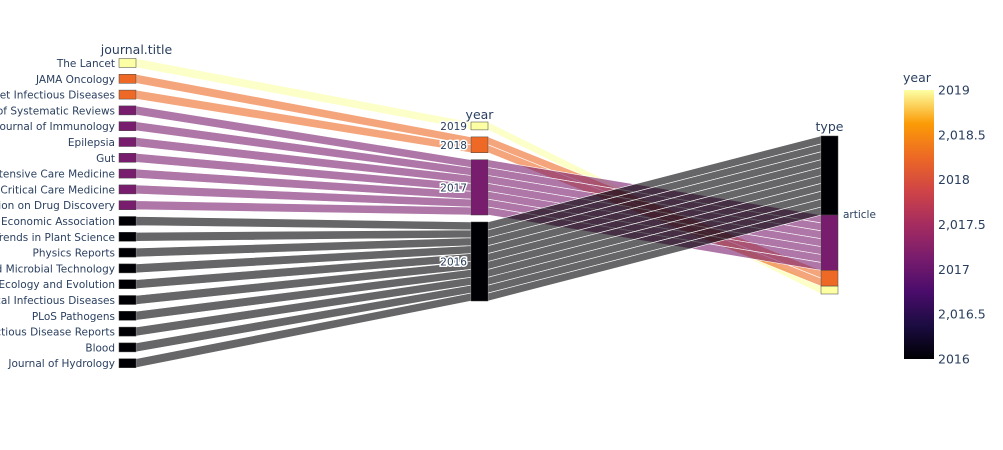  I want to click on bar-type-article-2019, so click(829, 290).